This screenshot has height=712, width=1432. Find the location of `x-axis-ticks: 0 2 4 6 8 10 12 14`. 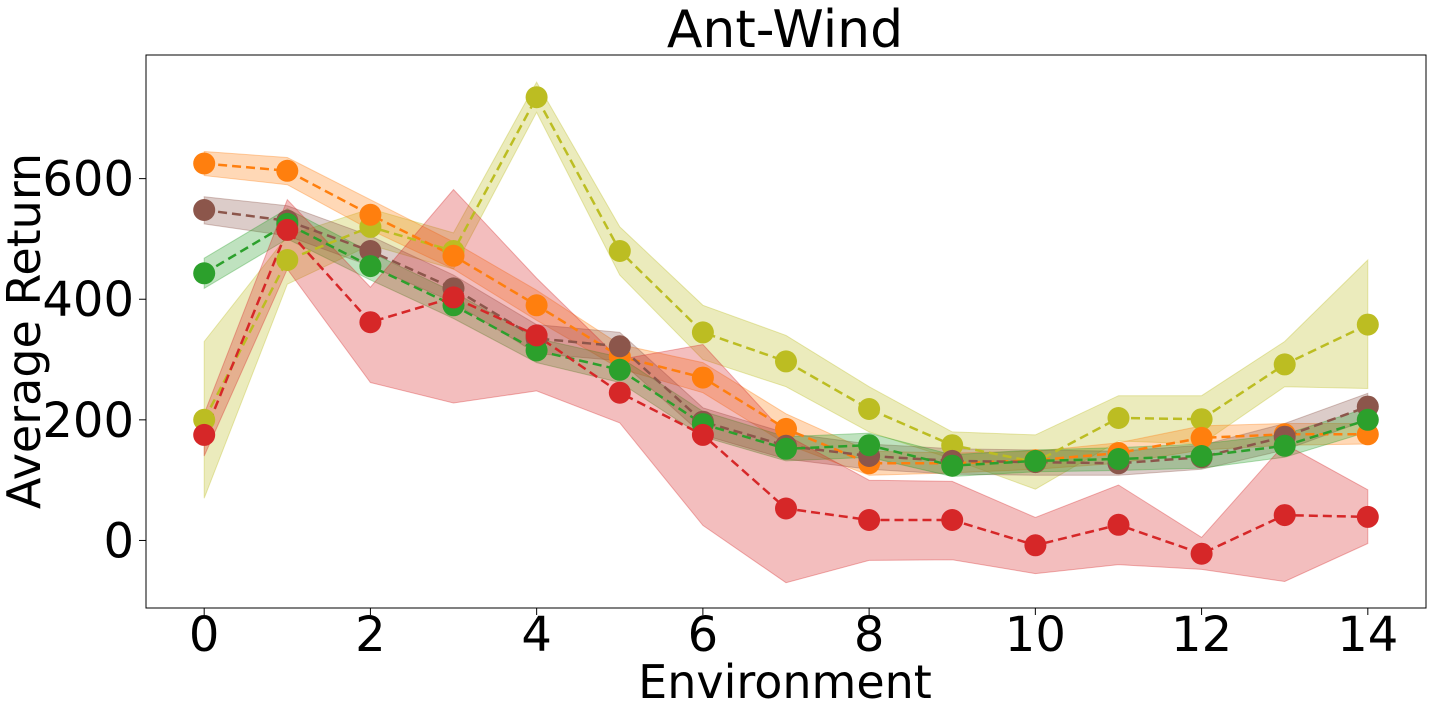

x-axis-ticks: 0 2 4 6 8 10 12 14 is located at coordinates (793, 635).